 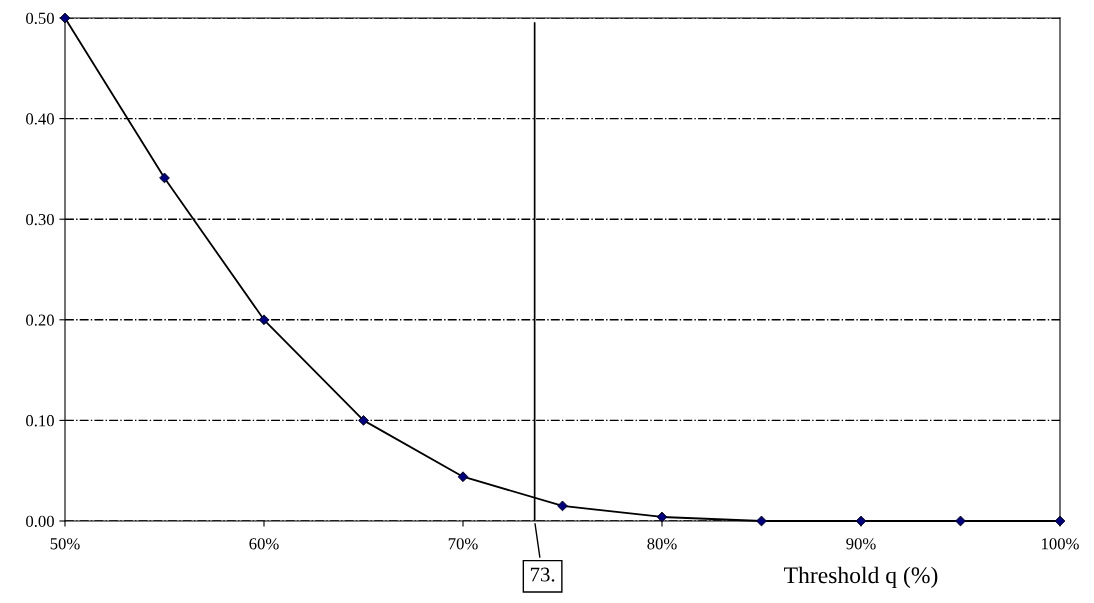 I want to click on y-tick-label: 0.00, so click(x=40, y=521).